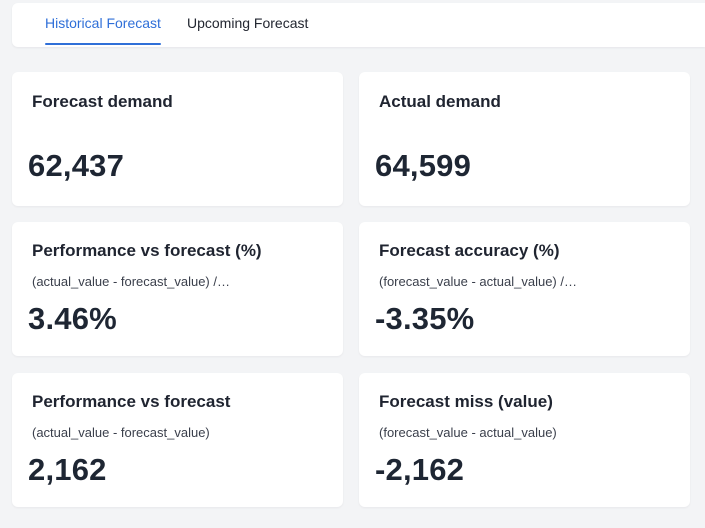  I want to click on tab-bar: Historical Forecast Upcoming Forecast, so click(358, 25).